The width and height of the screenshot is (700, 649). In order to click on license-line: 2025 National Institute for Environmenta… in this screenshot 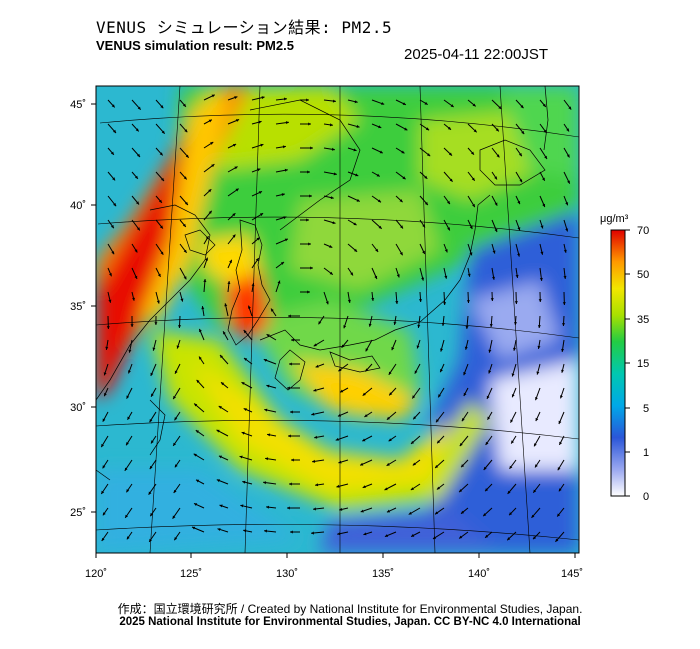, I will do `click(350, 622)`.